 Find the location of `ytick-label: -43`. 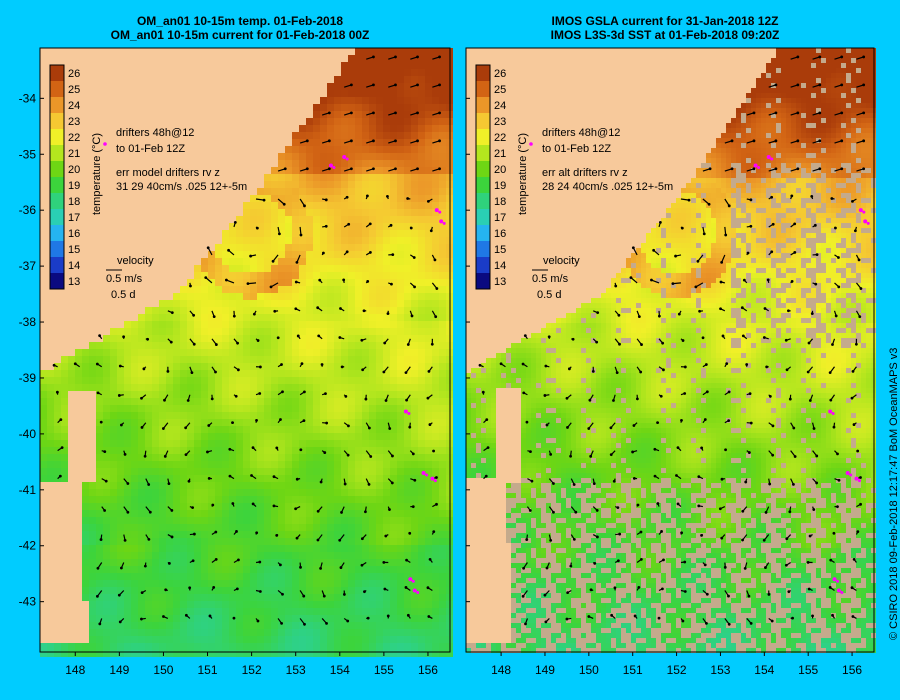

ytick-label: -43 is located at coordinates (28, 602).